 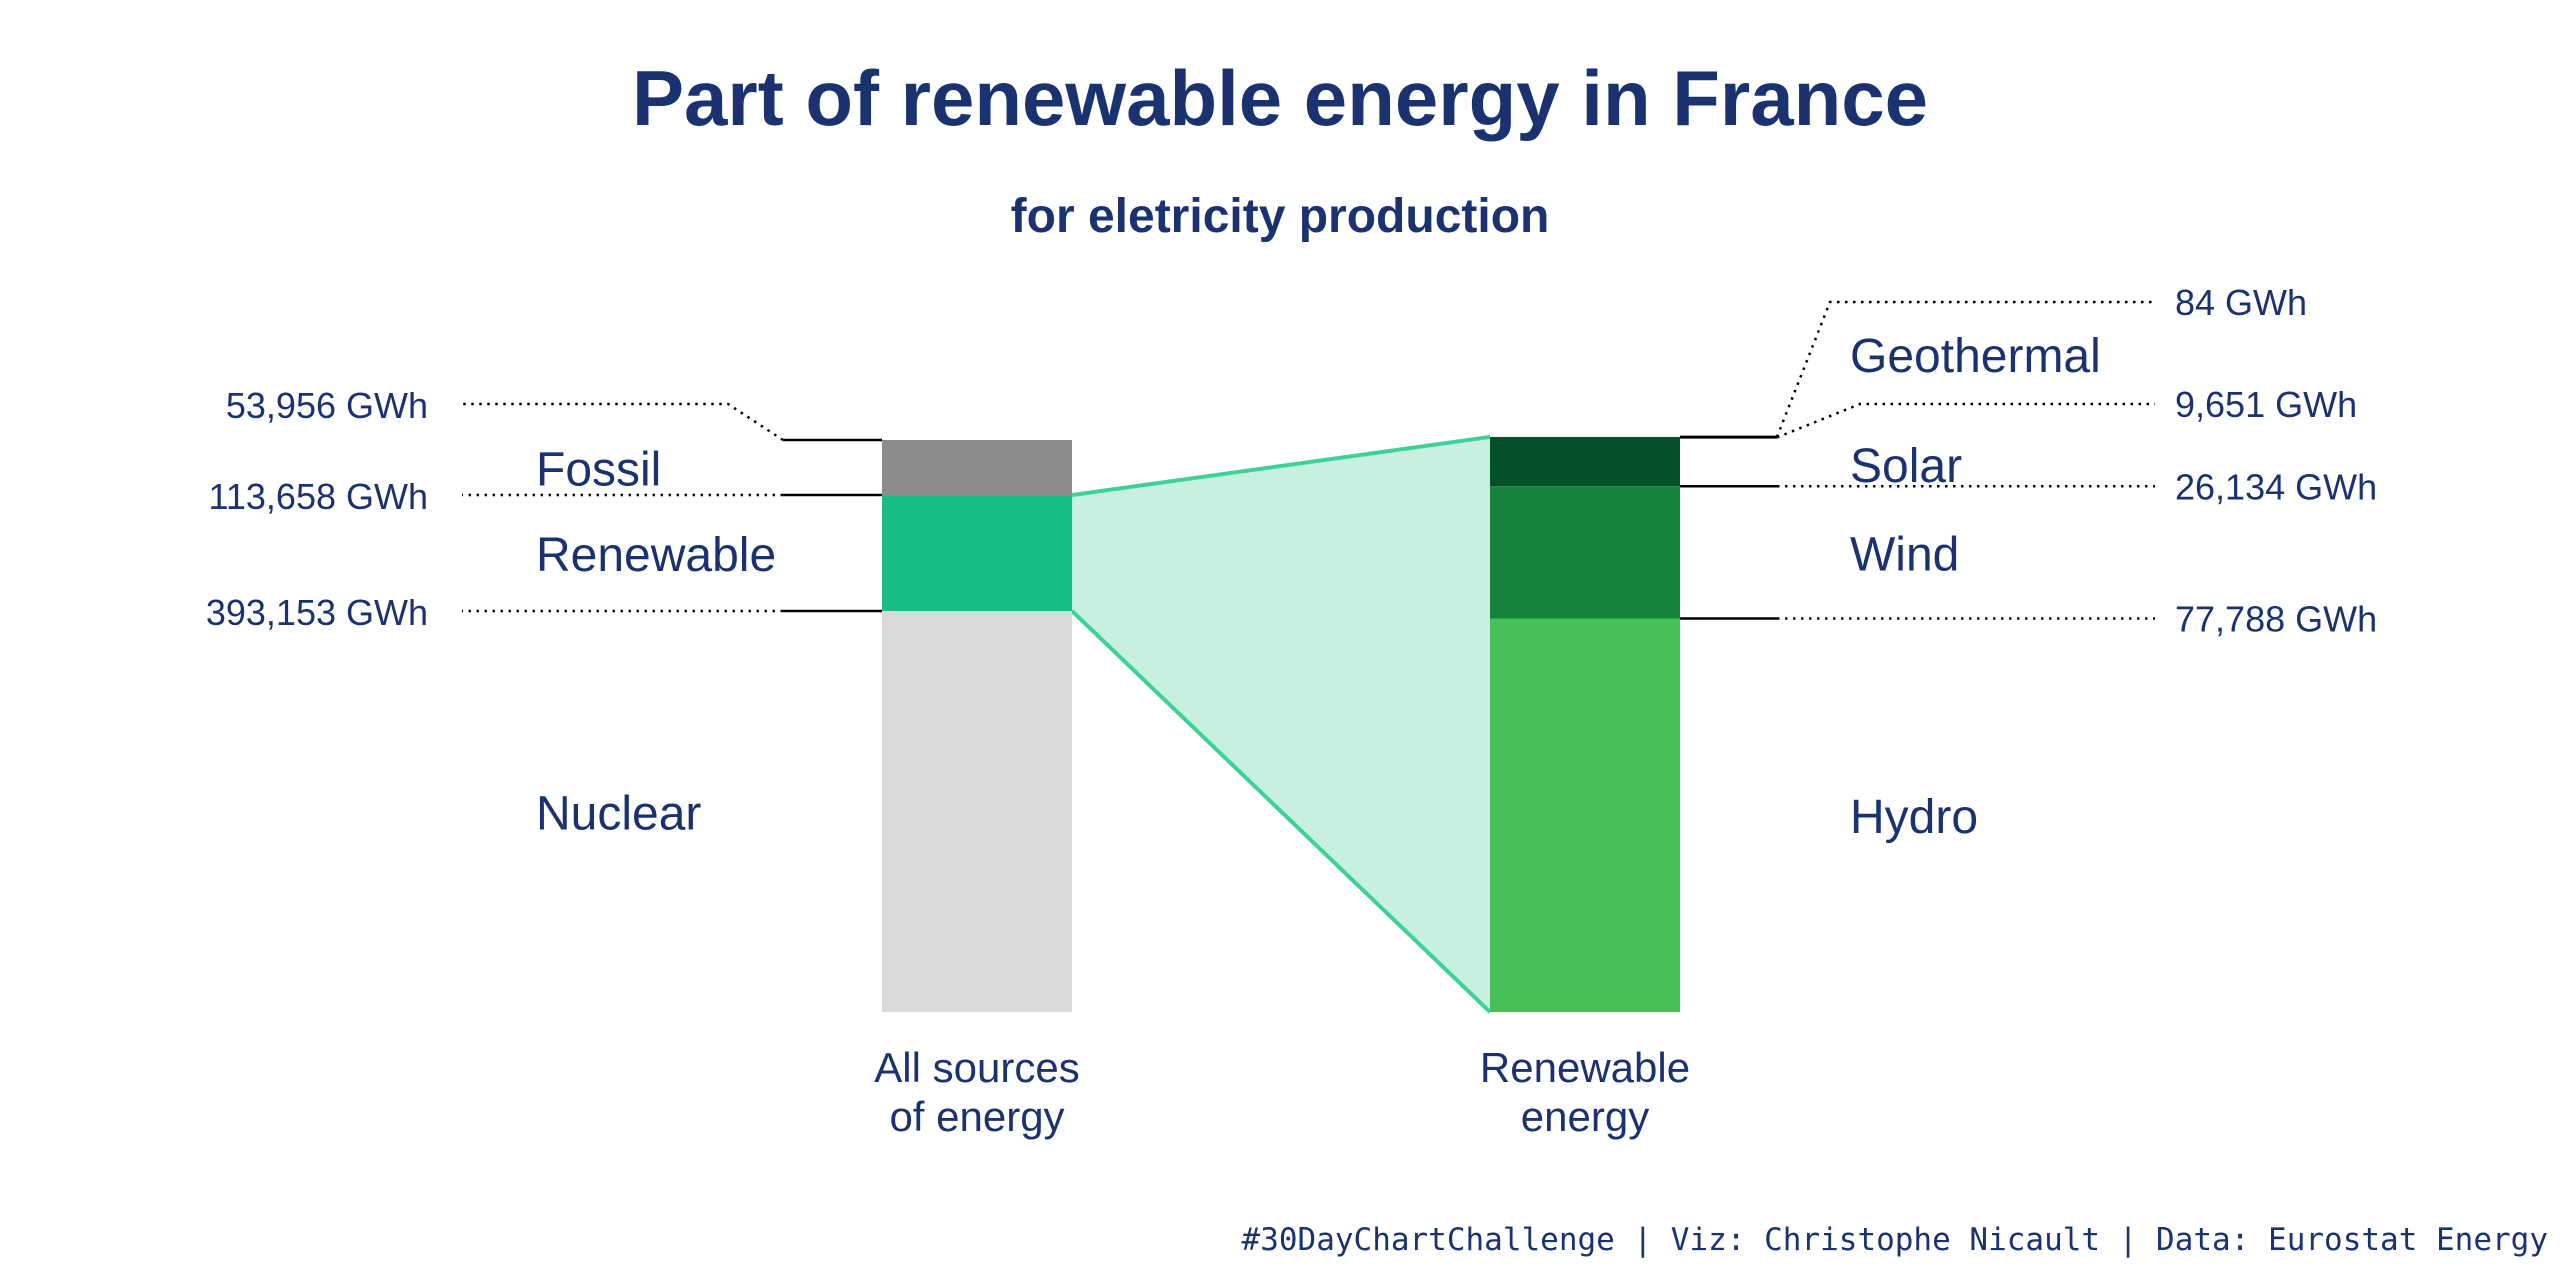 I want to click on value-label-nuclear: 393,153 GWh, so click(x=317, y=612).